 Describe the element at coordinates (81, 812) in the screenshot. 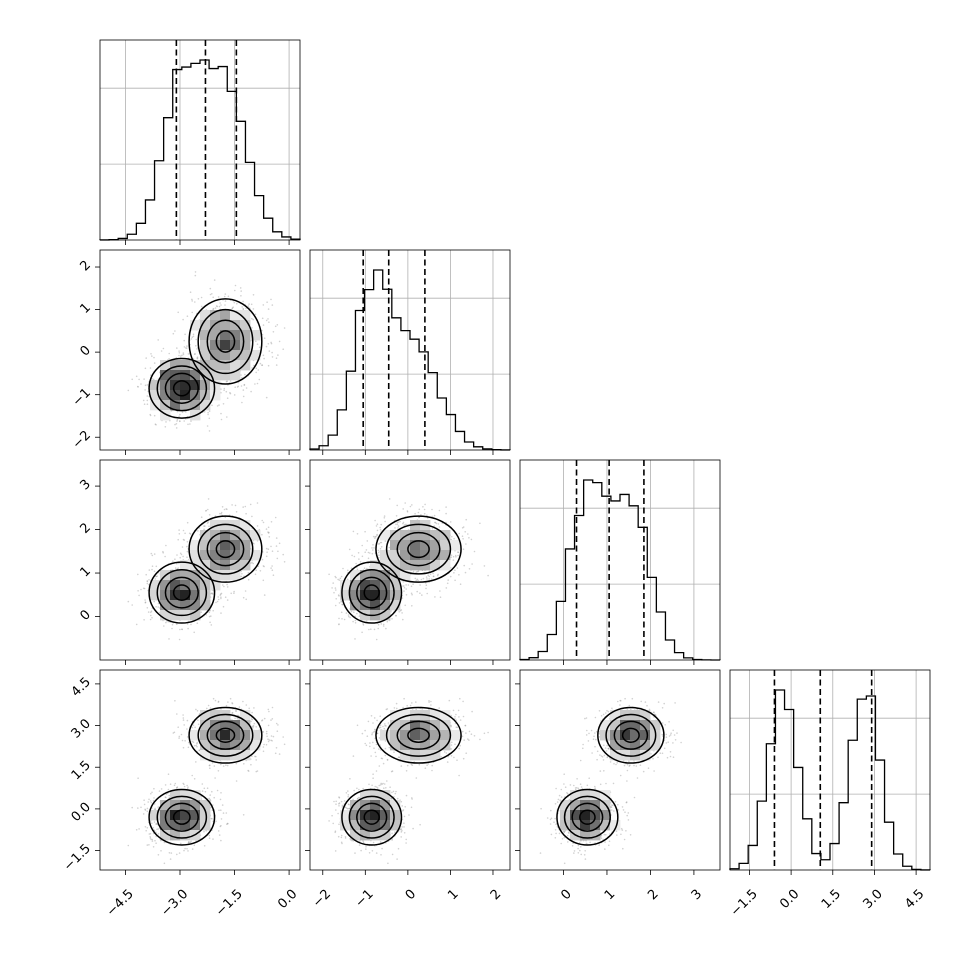

I see `y-tick-label: 0.0` at that location.